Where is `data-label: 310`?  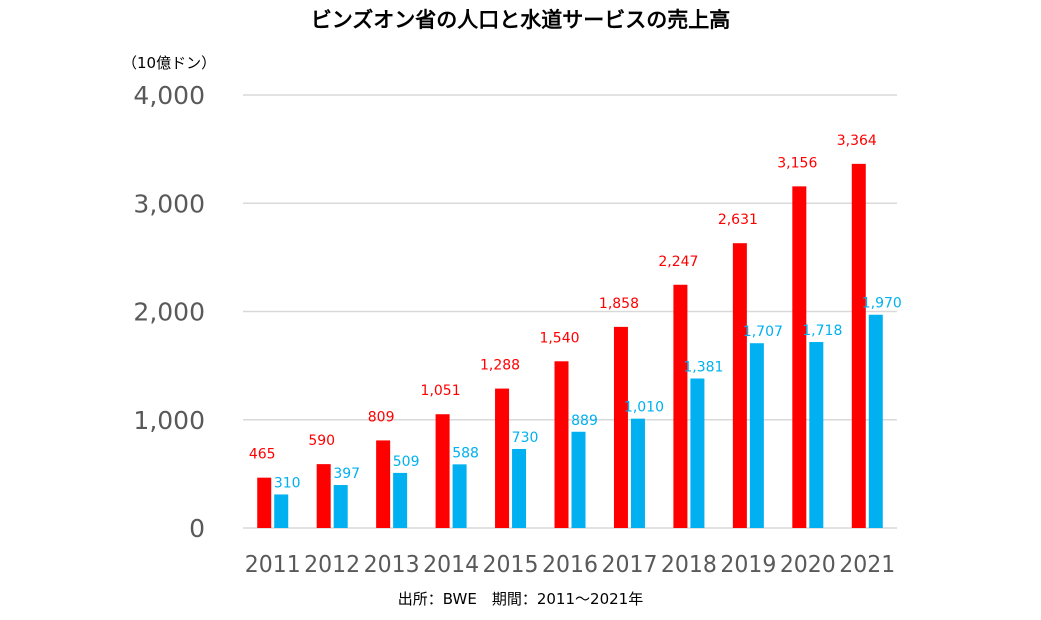 data-label: 310 is located at coordinates (287, 483).